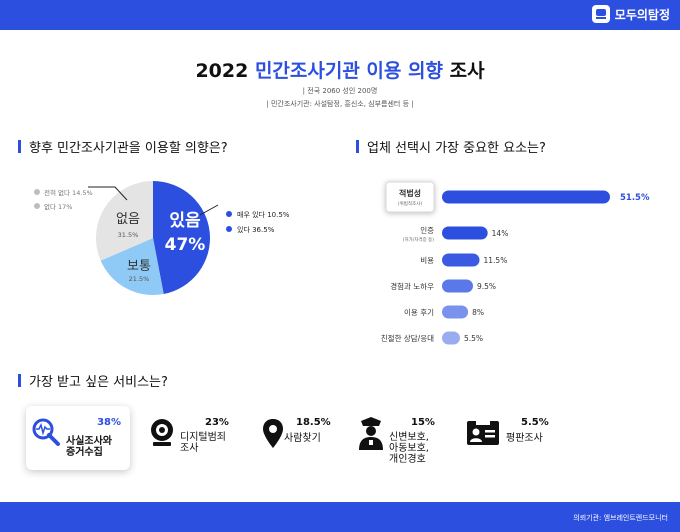 Image resolution: width=680 pixels, height=532 pixels. I want to click on factor-category-label: 비용, so click(427, 260).